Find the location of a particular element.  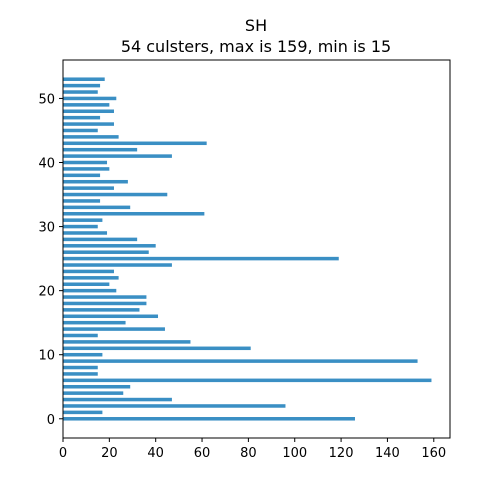

y-tick-label-20: 20 is located at coordinates (46, 292).